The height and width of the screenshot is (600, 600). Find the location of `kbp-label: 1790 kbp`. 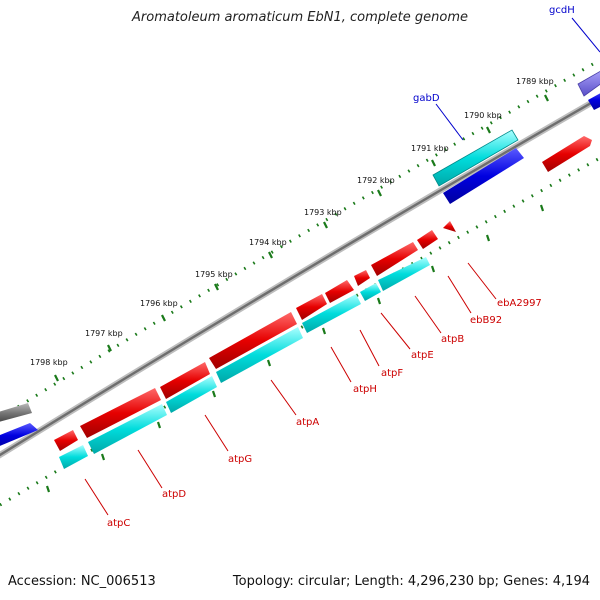

kbp-label: 1790 kbp is located at coordinates (483, 115).